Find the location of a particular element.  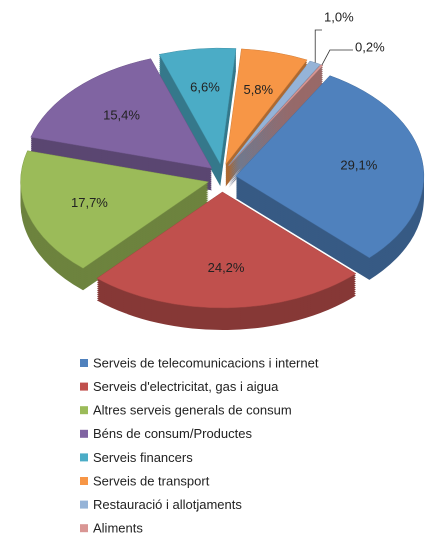

slice-label: 6,6% is located at coordinates (205, 87).